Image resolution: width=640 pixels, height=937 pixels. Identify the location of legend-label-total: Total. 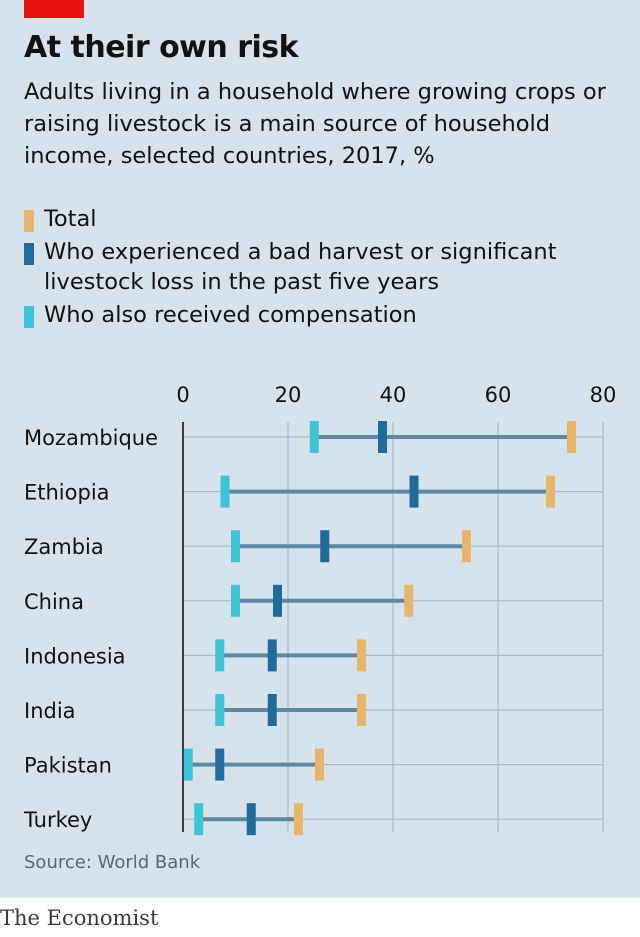
(70, 219).